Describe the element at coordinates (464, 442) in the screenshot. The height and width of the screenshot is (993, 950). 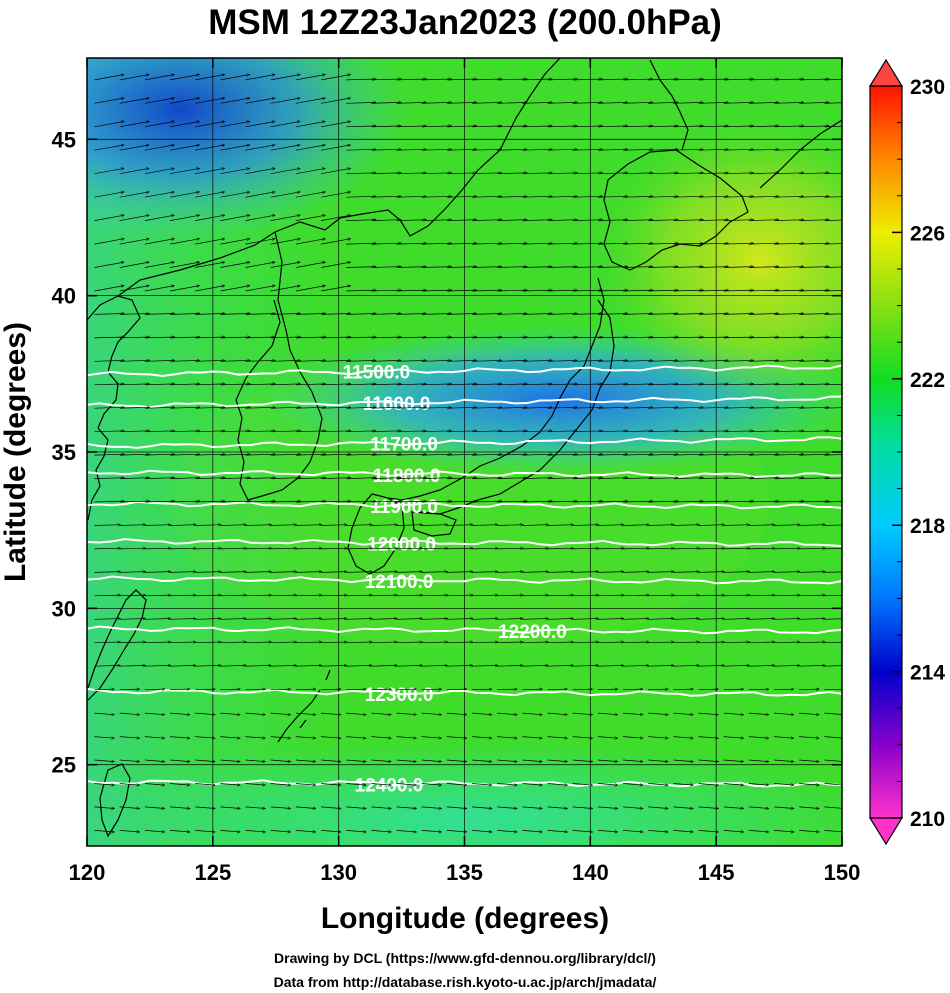
I see `contour-line` at that location.